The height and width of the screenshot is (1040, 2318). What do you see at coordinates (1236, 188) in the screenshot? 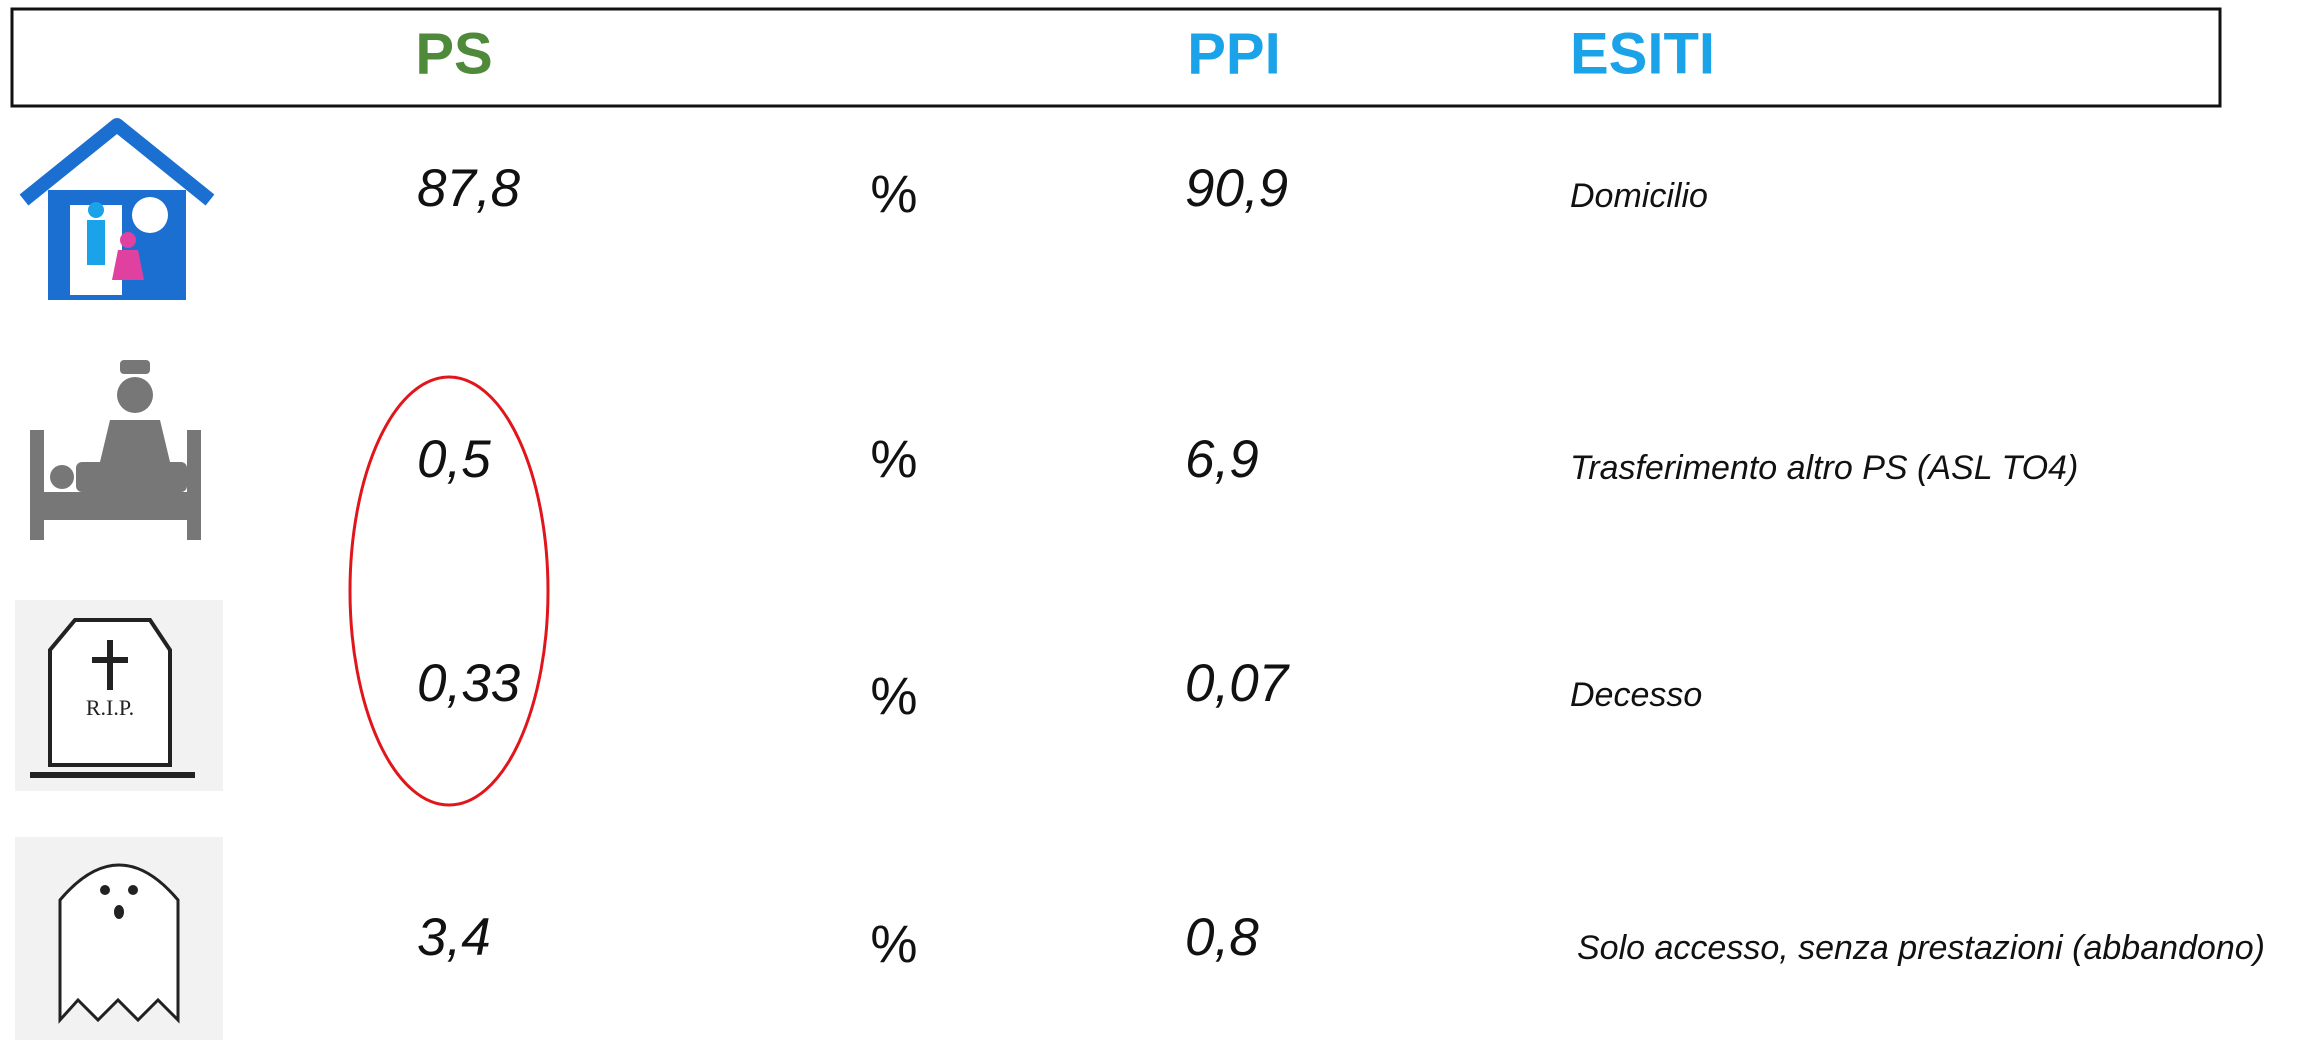
I see `ppi-value: 90,9` at bounding box center [1236, 188].